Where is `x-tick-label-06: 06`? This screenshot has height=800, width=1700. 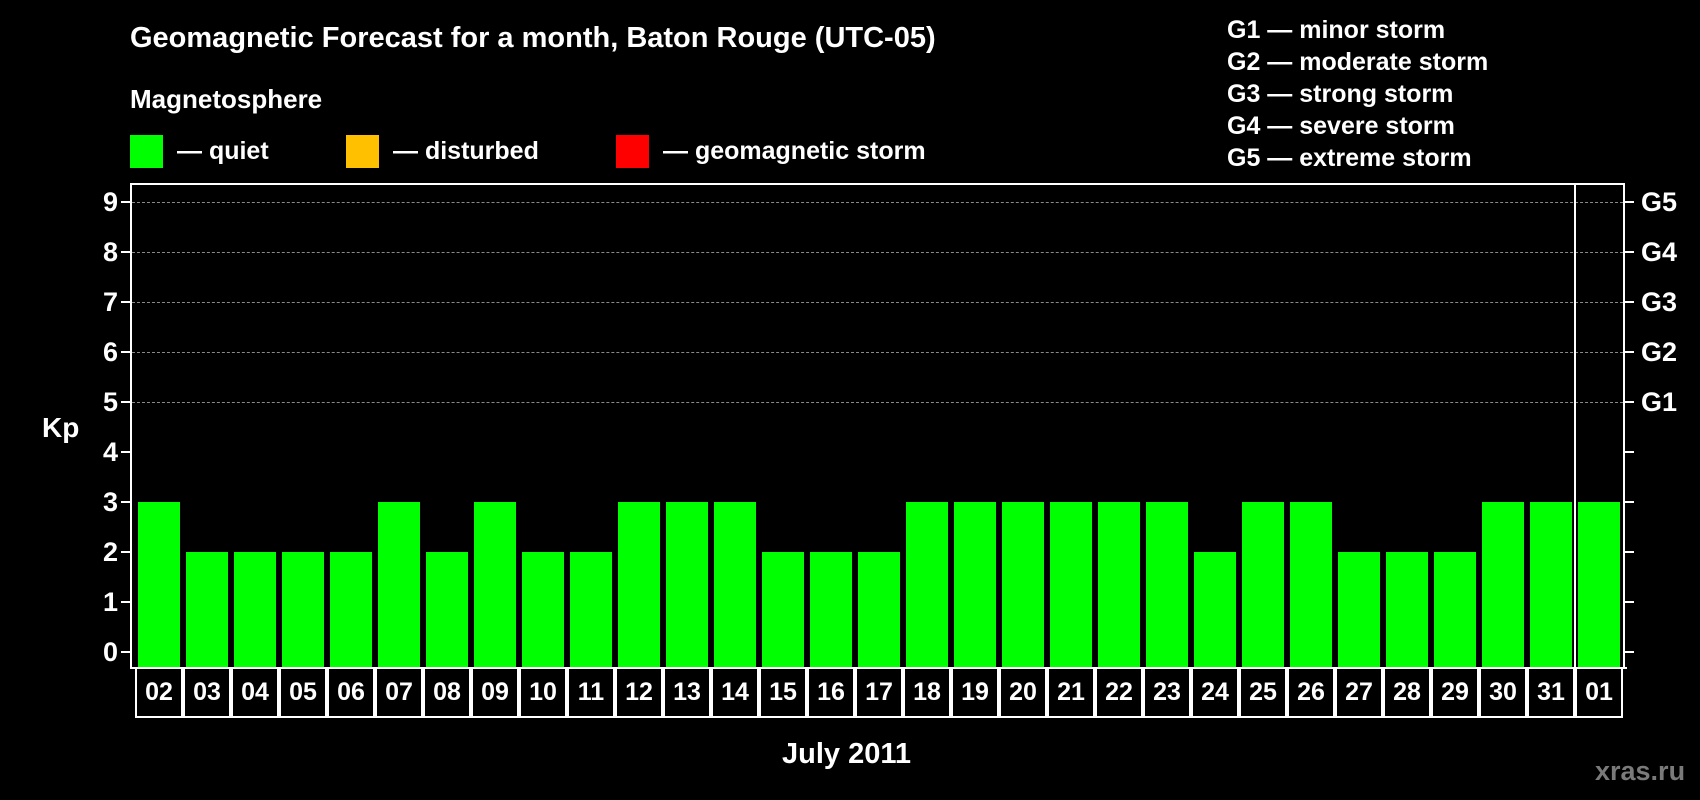
x-tick-label-06: 06 is located at coordinates (351, 693).